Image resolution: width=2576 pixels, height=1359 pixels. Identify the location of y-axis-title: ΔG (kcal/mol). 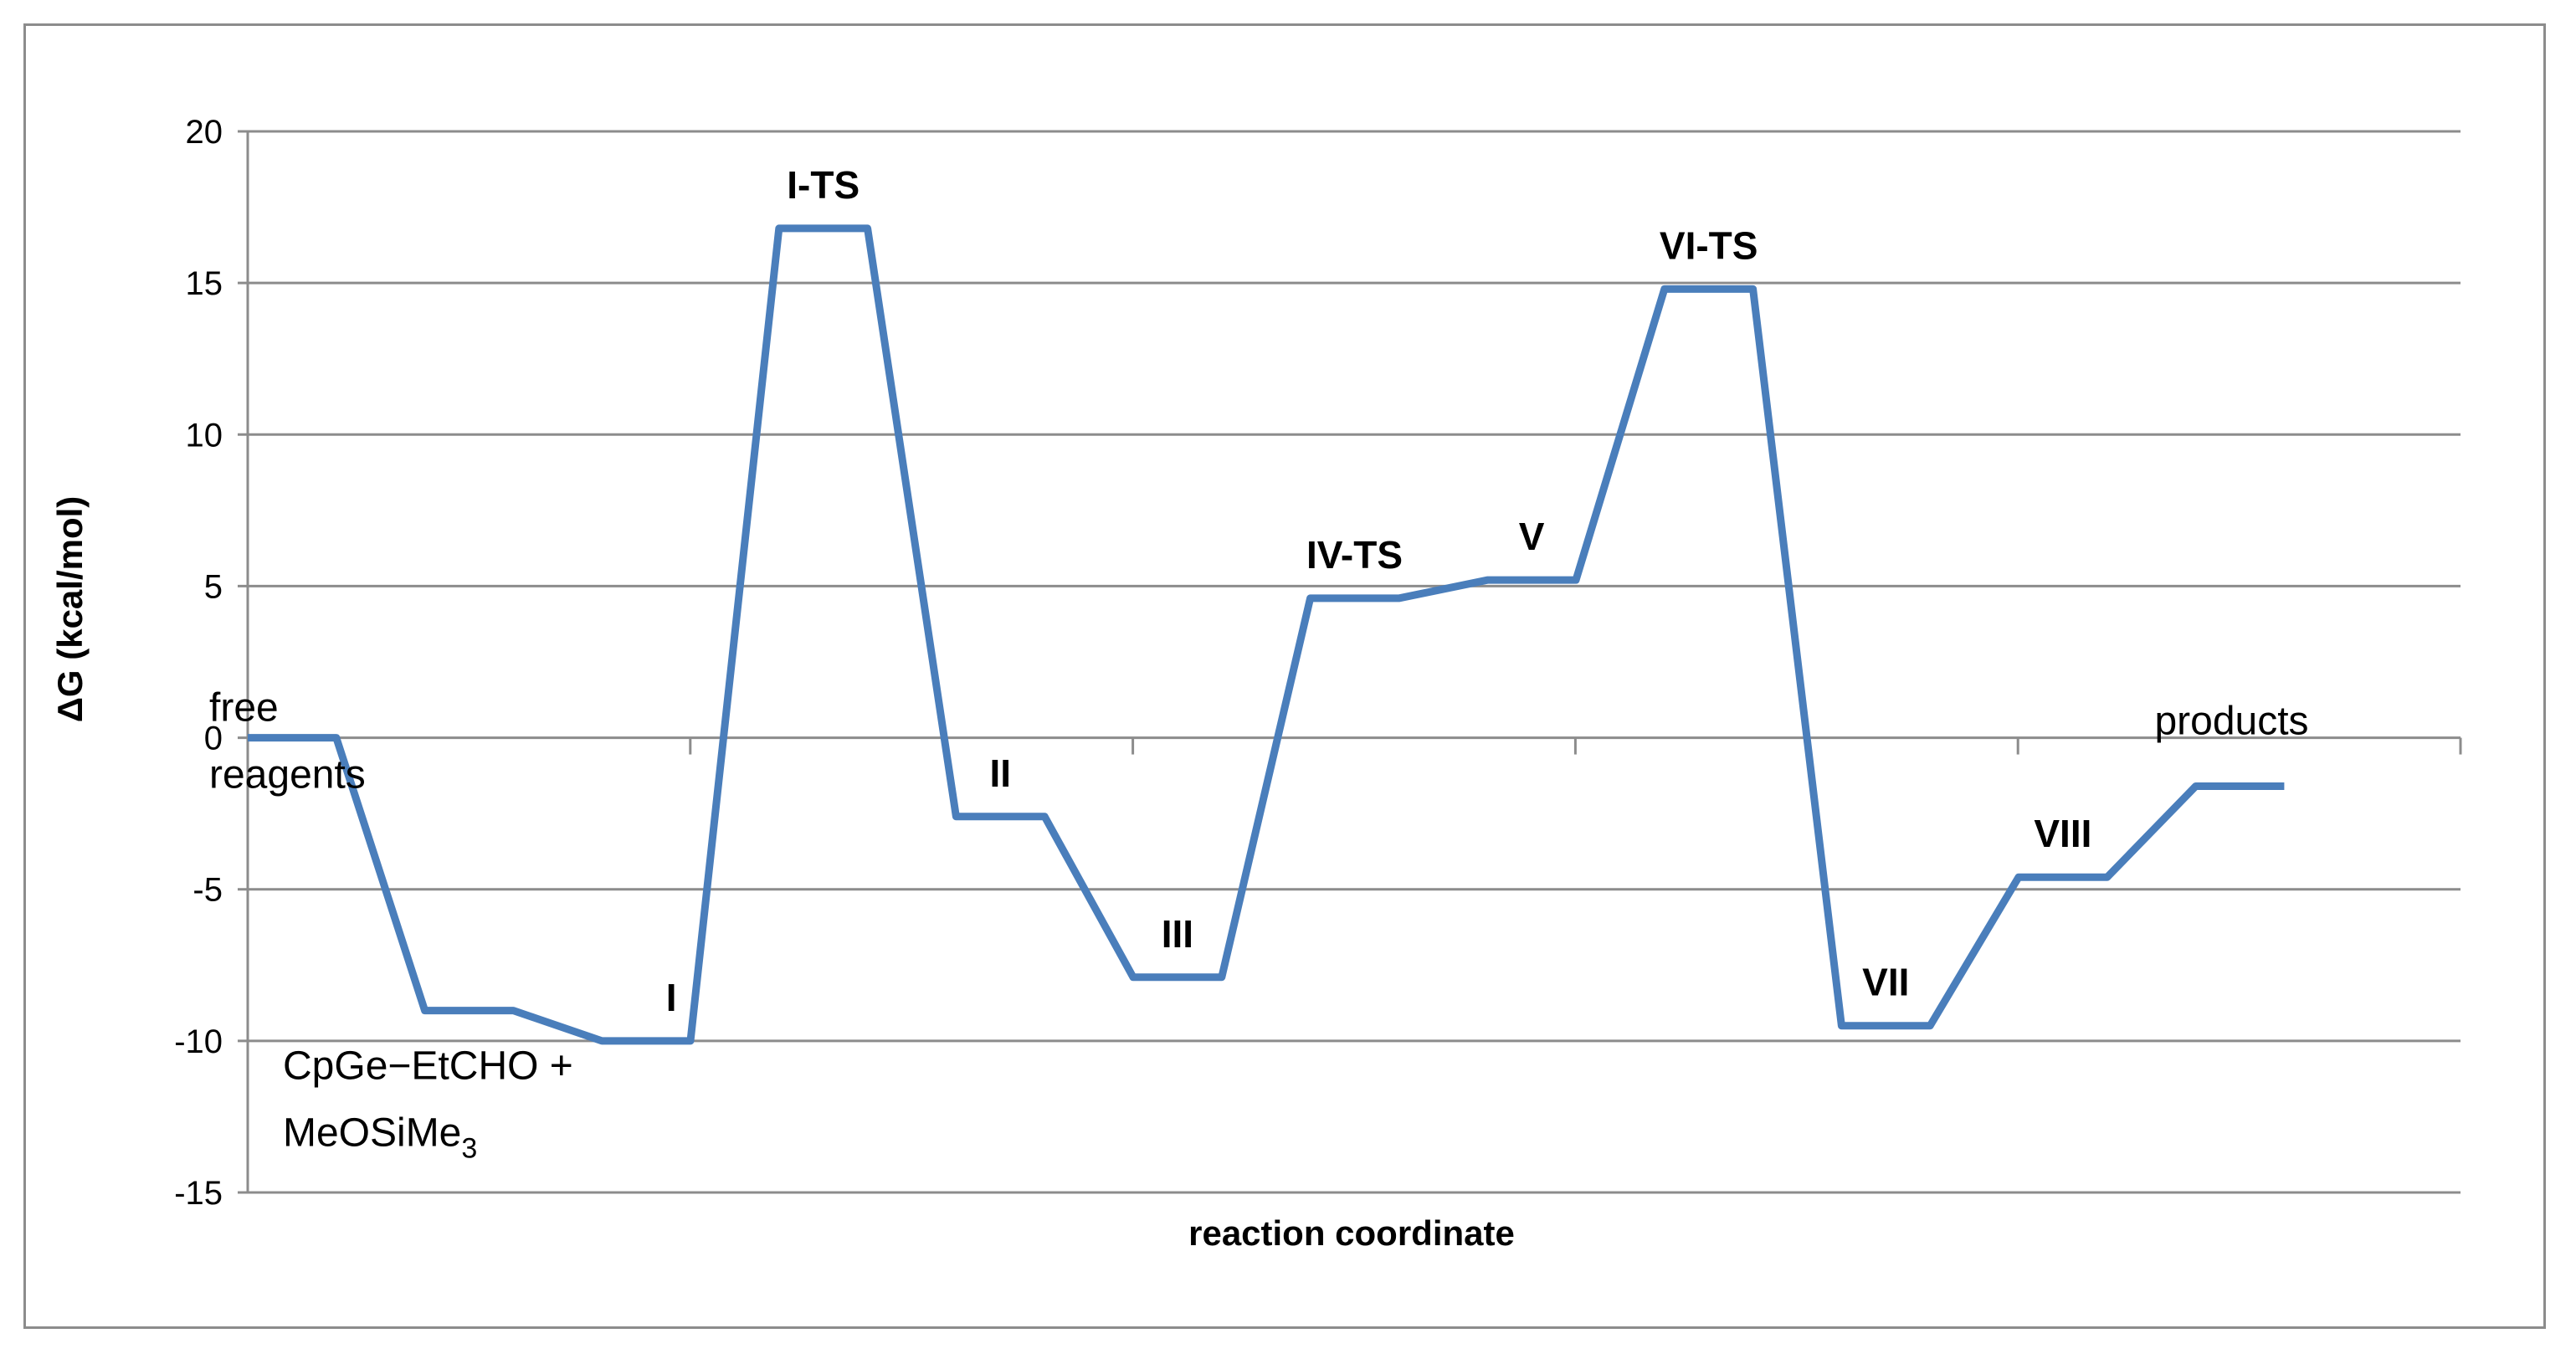
(70, 609).